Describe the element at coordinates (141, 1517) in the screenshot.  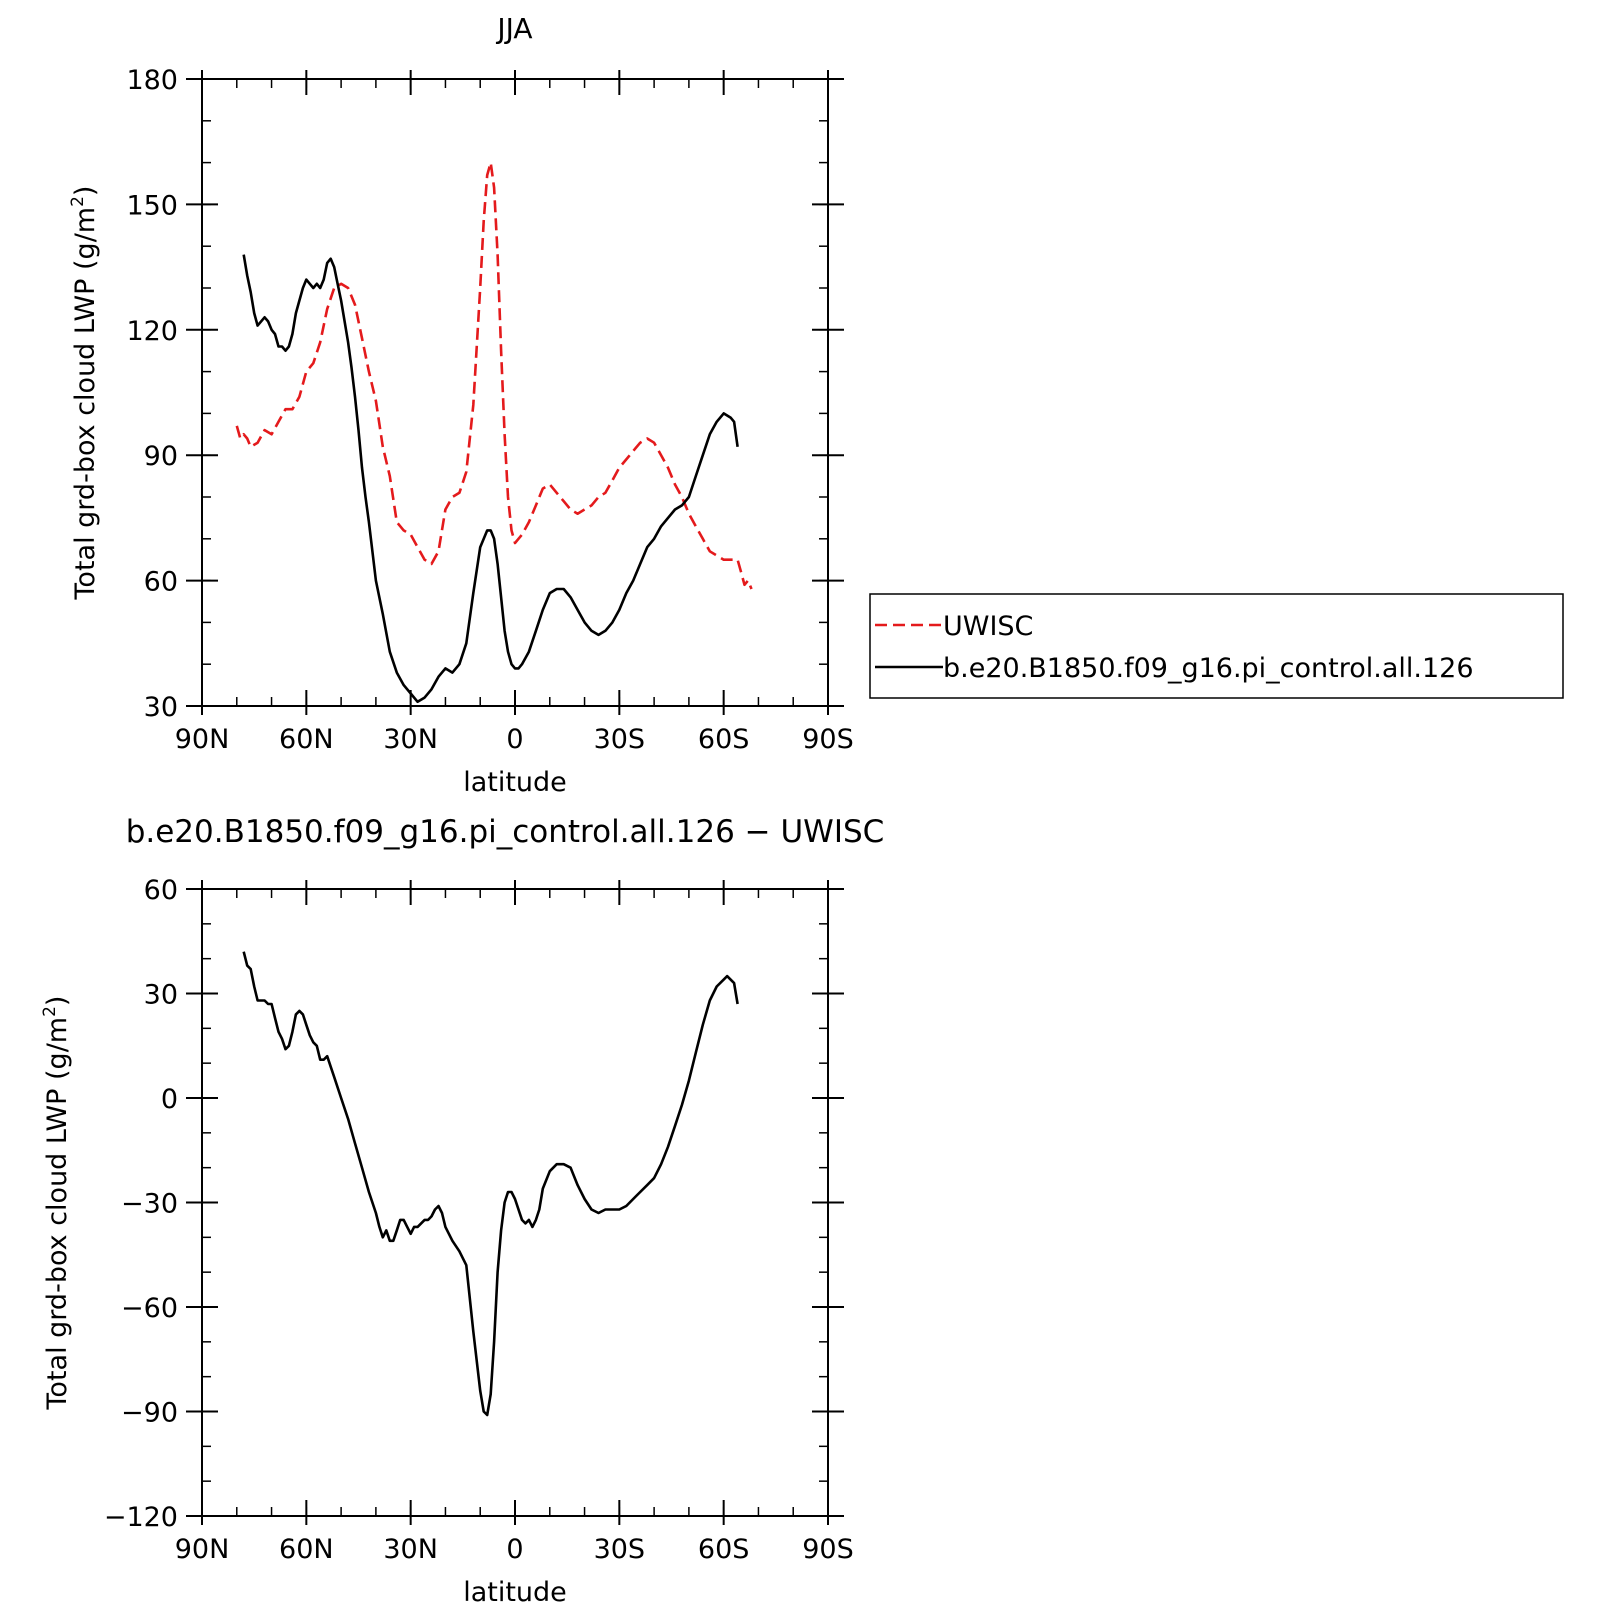
I see `y-tick-label: −120` at that location.